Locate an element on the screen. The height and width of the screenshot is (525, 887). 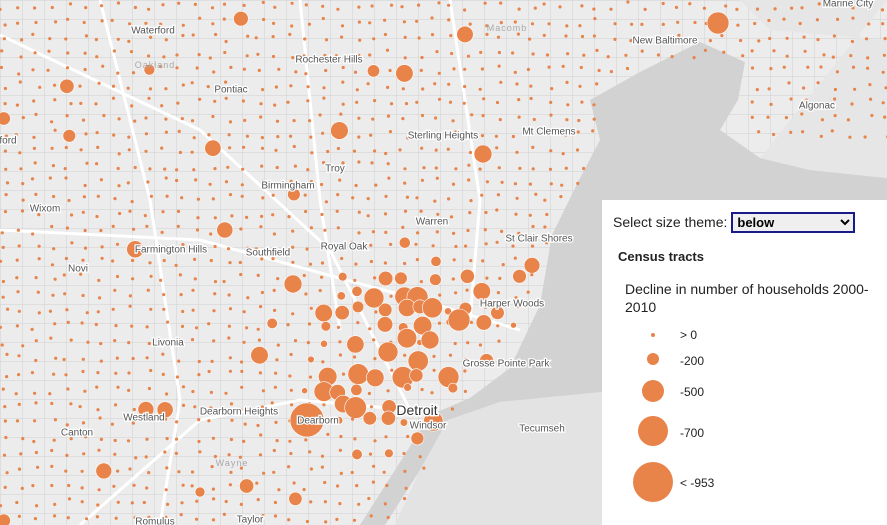
theme-select: below is located at coordinates (793, 222).